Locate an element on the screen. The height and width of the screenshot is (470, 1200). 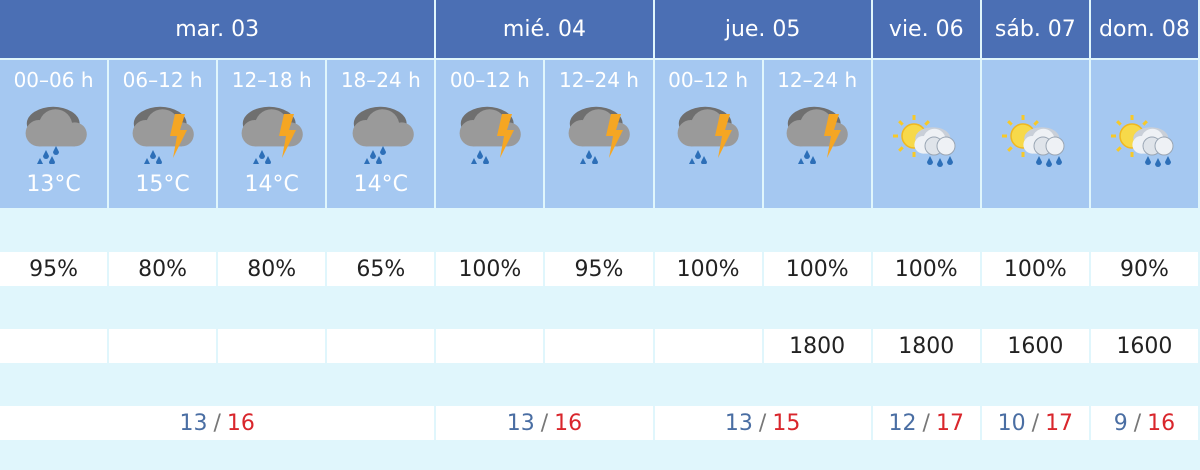
period-label: 06–12 h is located at coordinates (162, 80).